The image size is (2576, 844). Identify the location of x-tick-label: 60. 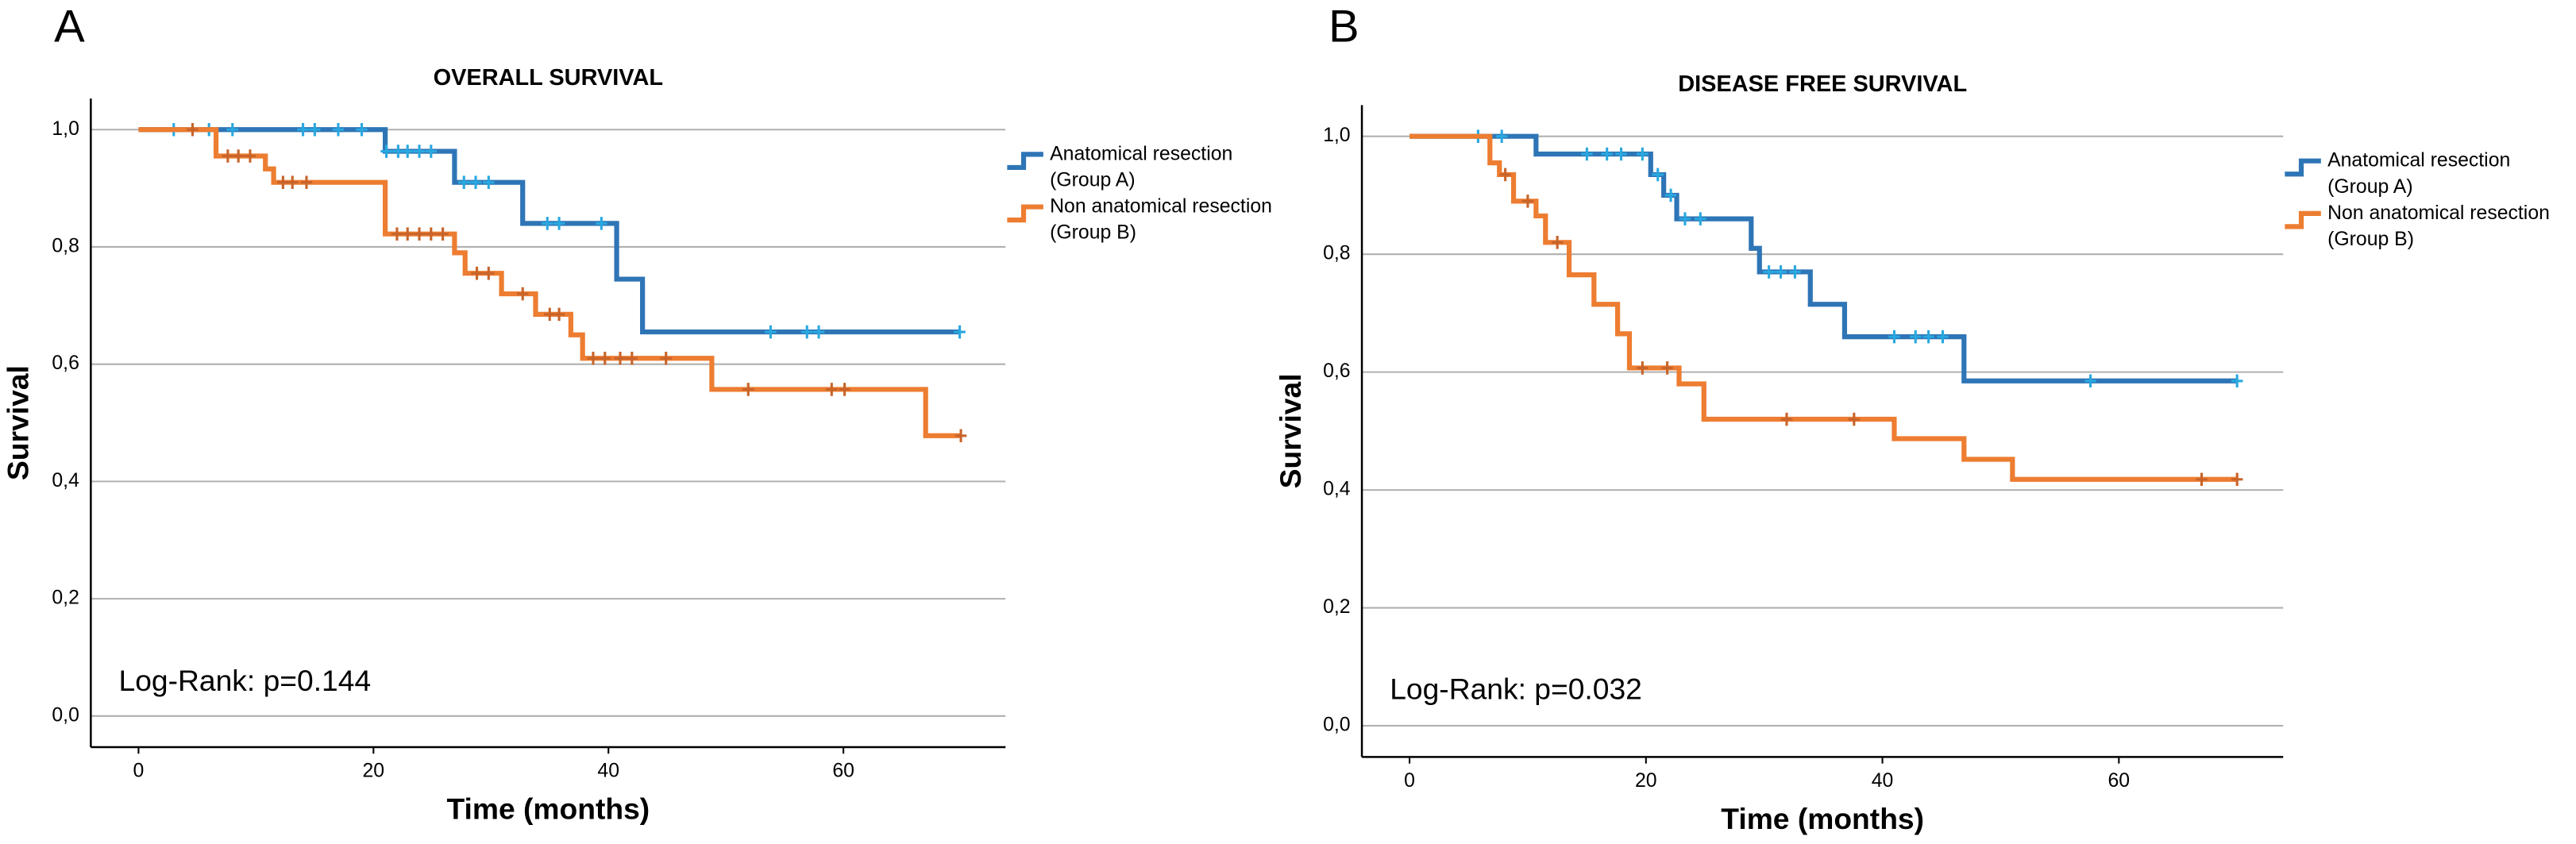
(843, 772).